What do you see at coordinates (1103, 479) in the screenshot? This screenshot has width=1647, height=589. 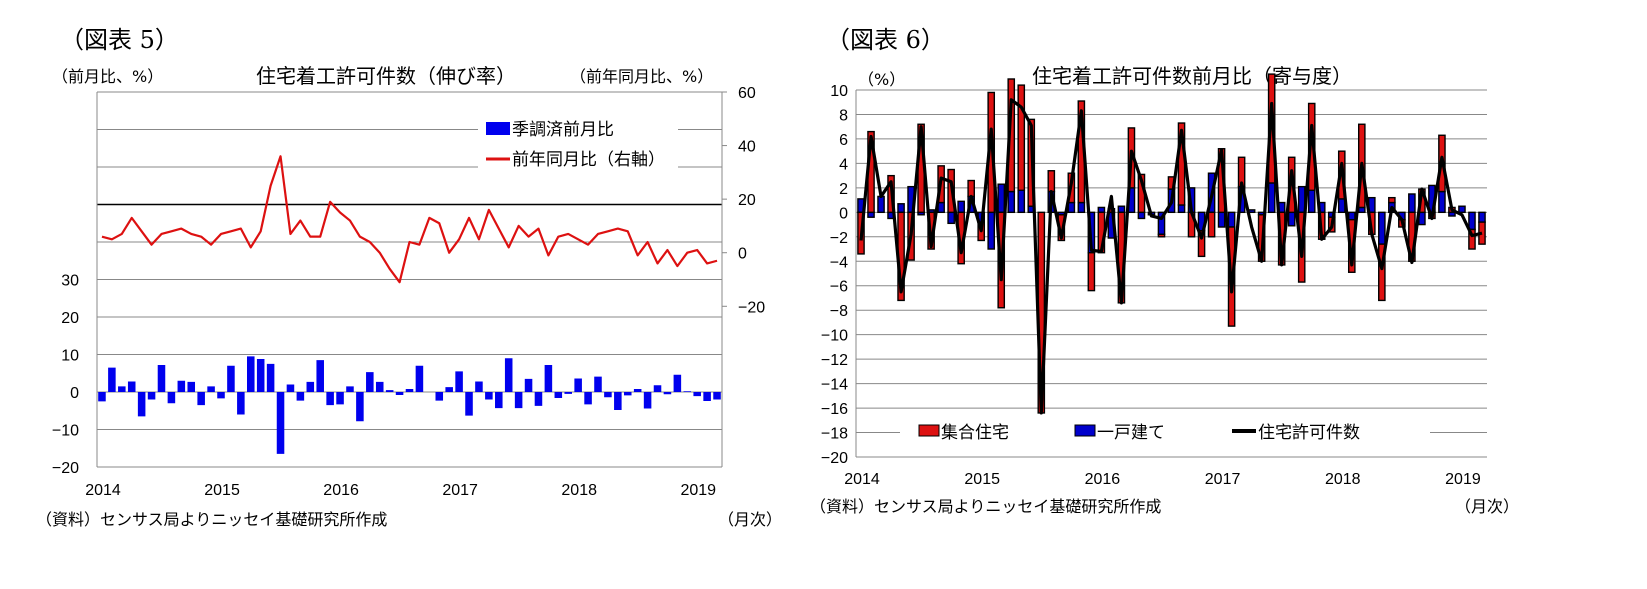 I see `chart2-x-tick-label: 2016` at bounding box center [1103, 479].